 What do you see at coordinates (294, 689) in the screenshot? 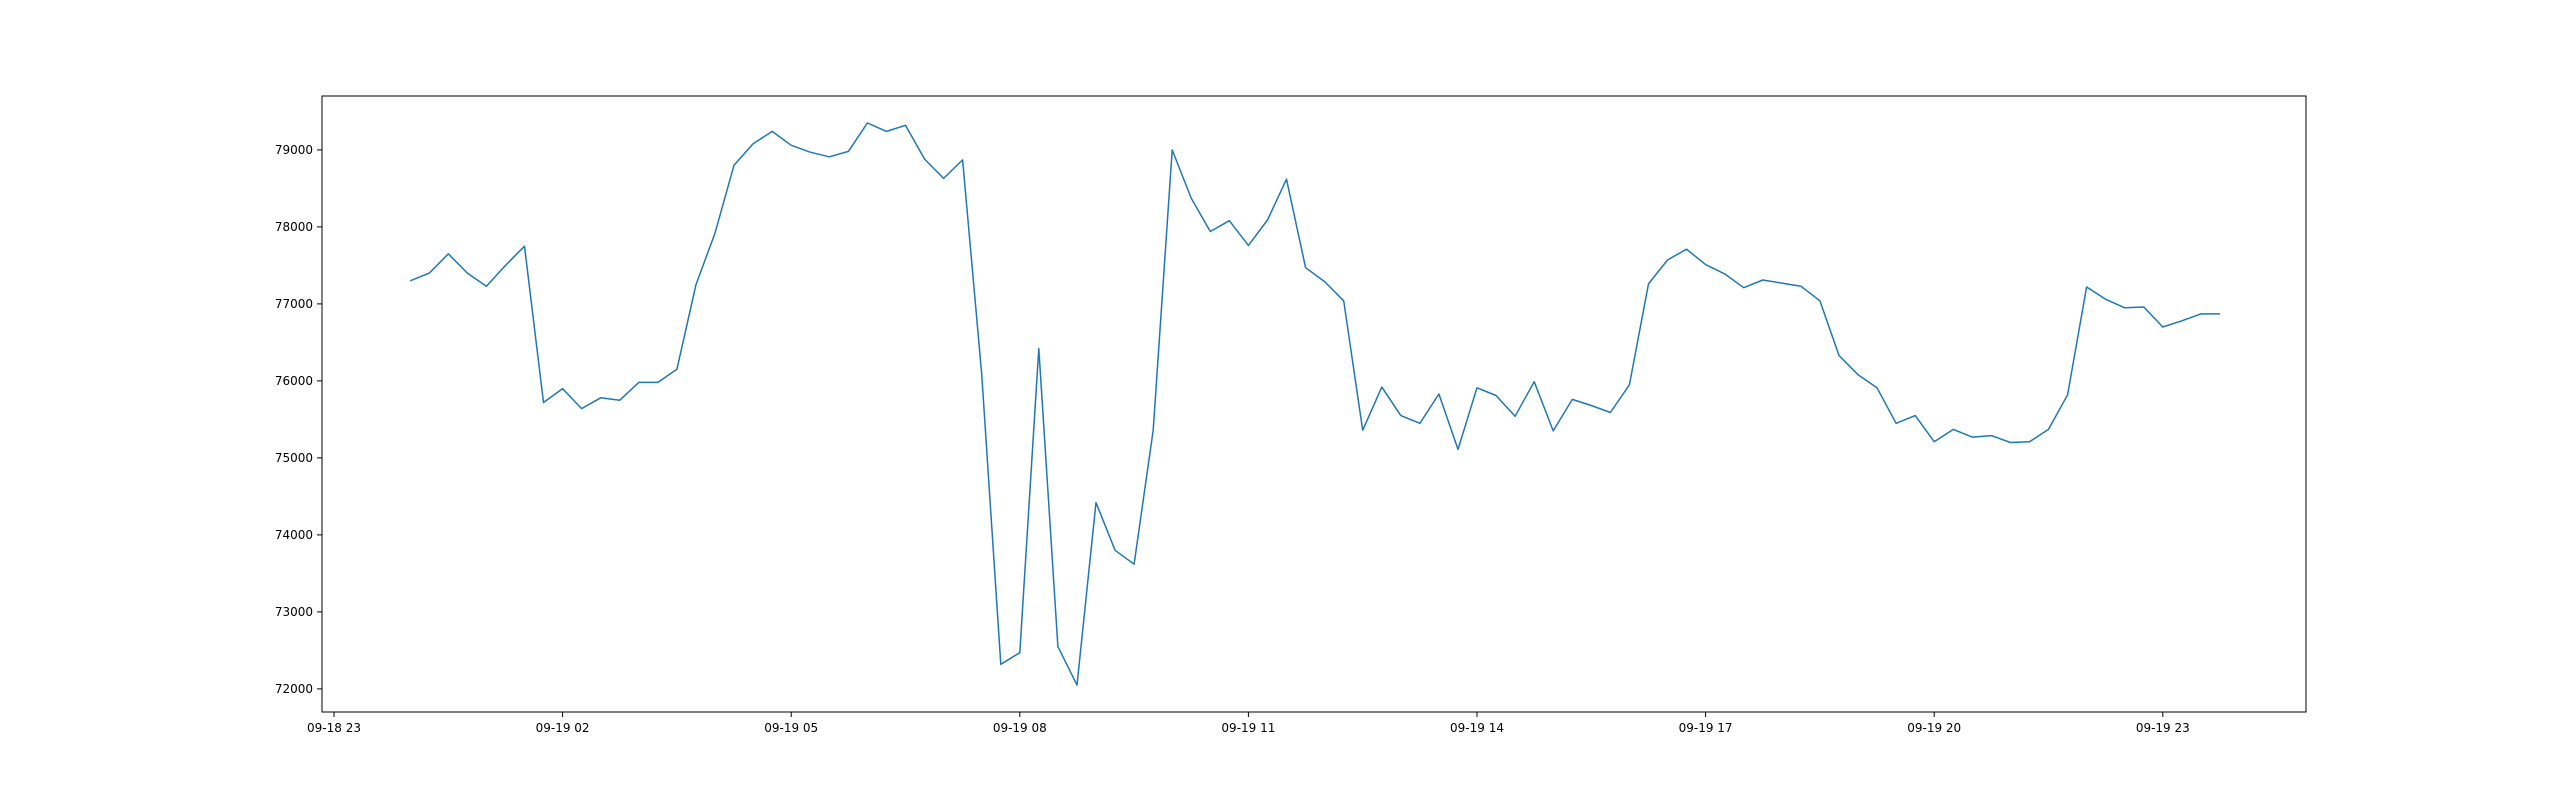
I see `y-tick-label: 72000` at bounding box center [294, 689].